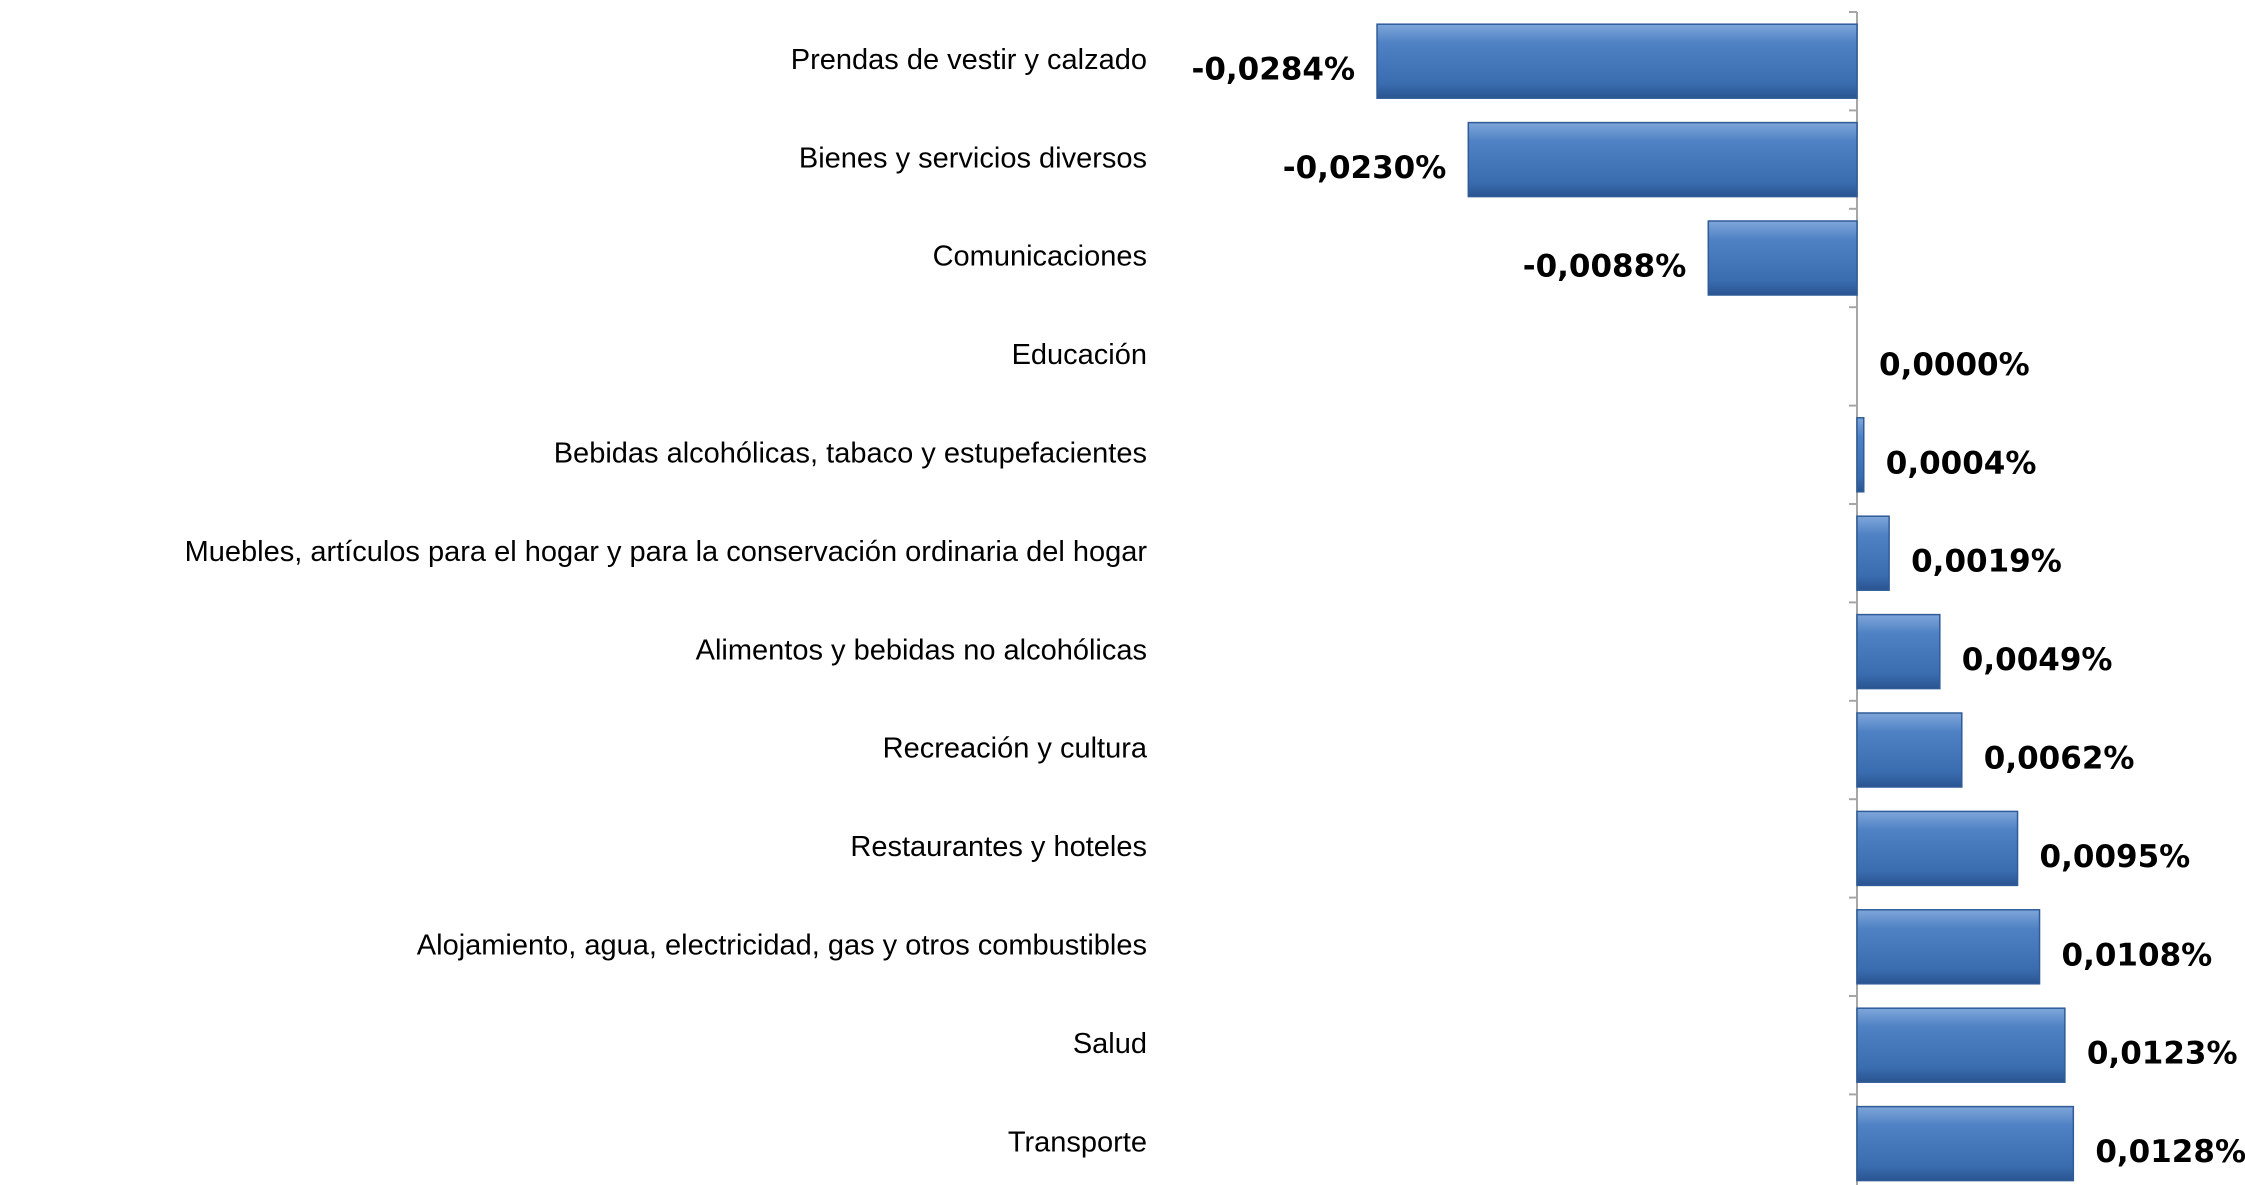 The width and height of the screenshot is (2245, 1185). I want to click on value-label: -0,0230%, so click(1365, 168).